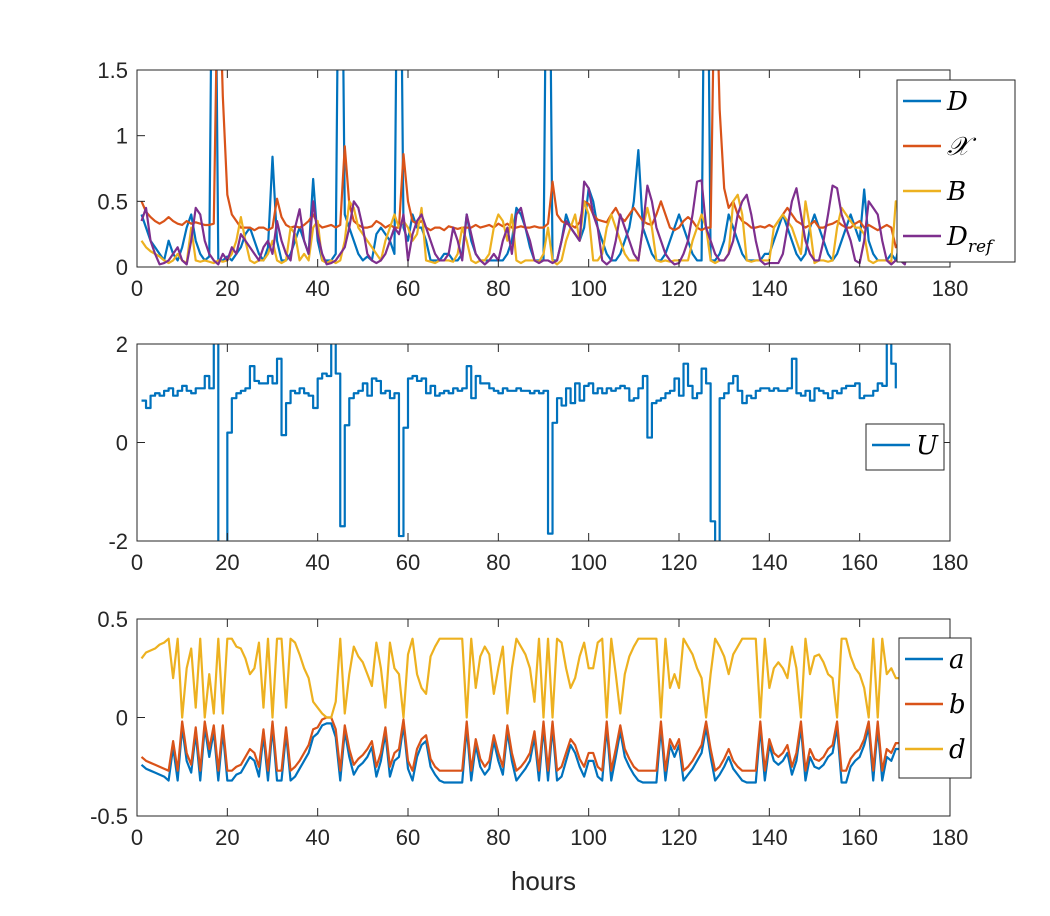 The width and height of the screenshot is (1050, 916). Describe the element at coordinates (109, 816) in the screenshot. I see `y-tick-label: -0.5` at that location.